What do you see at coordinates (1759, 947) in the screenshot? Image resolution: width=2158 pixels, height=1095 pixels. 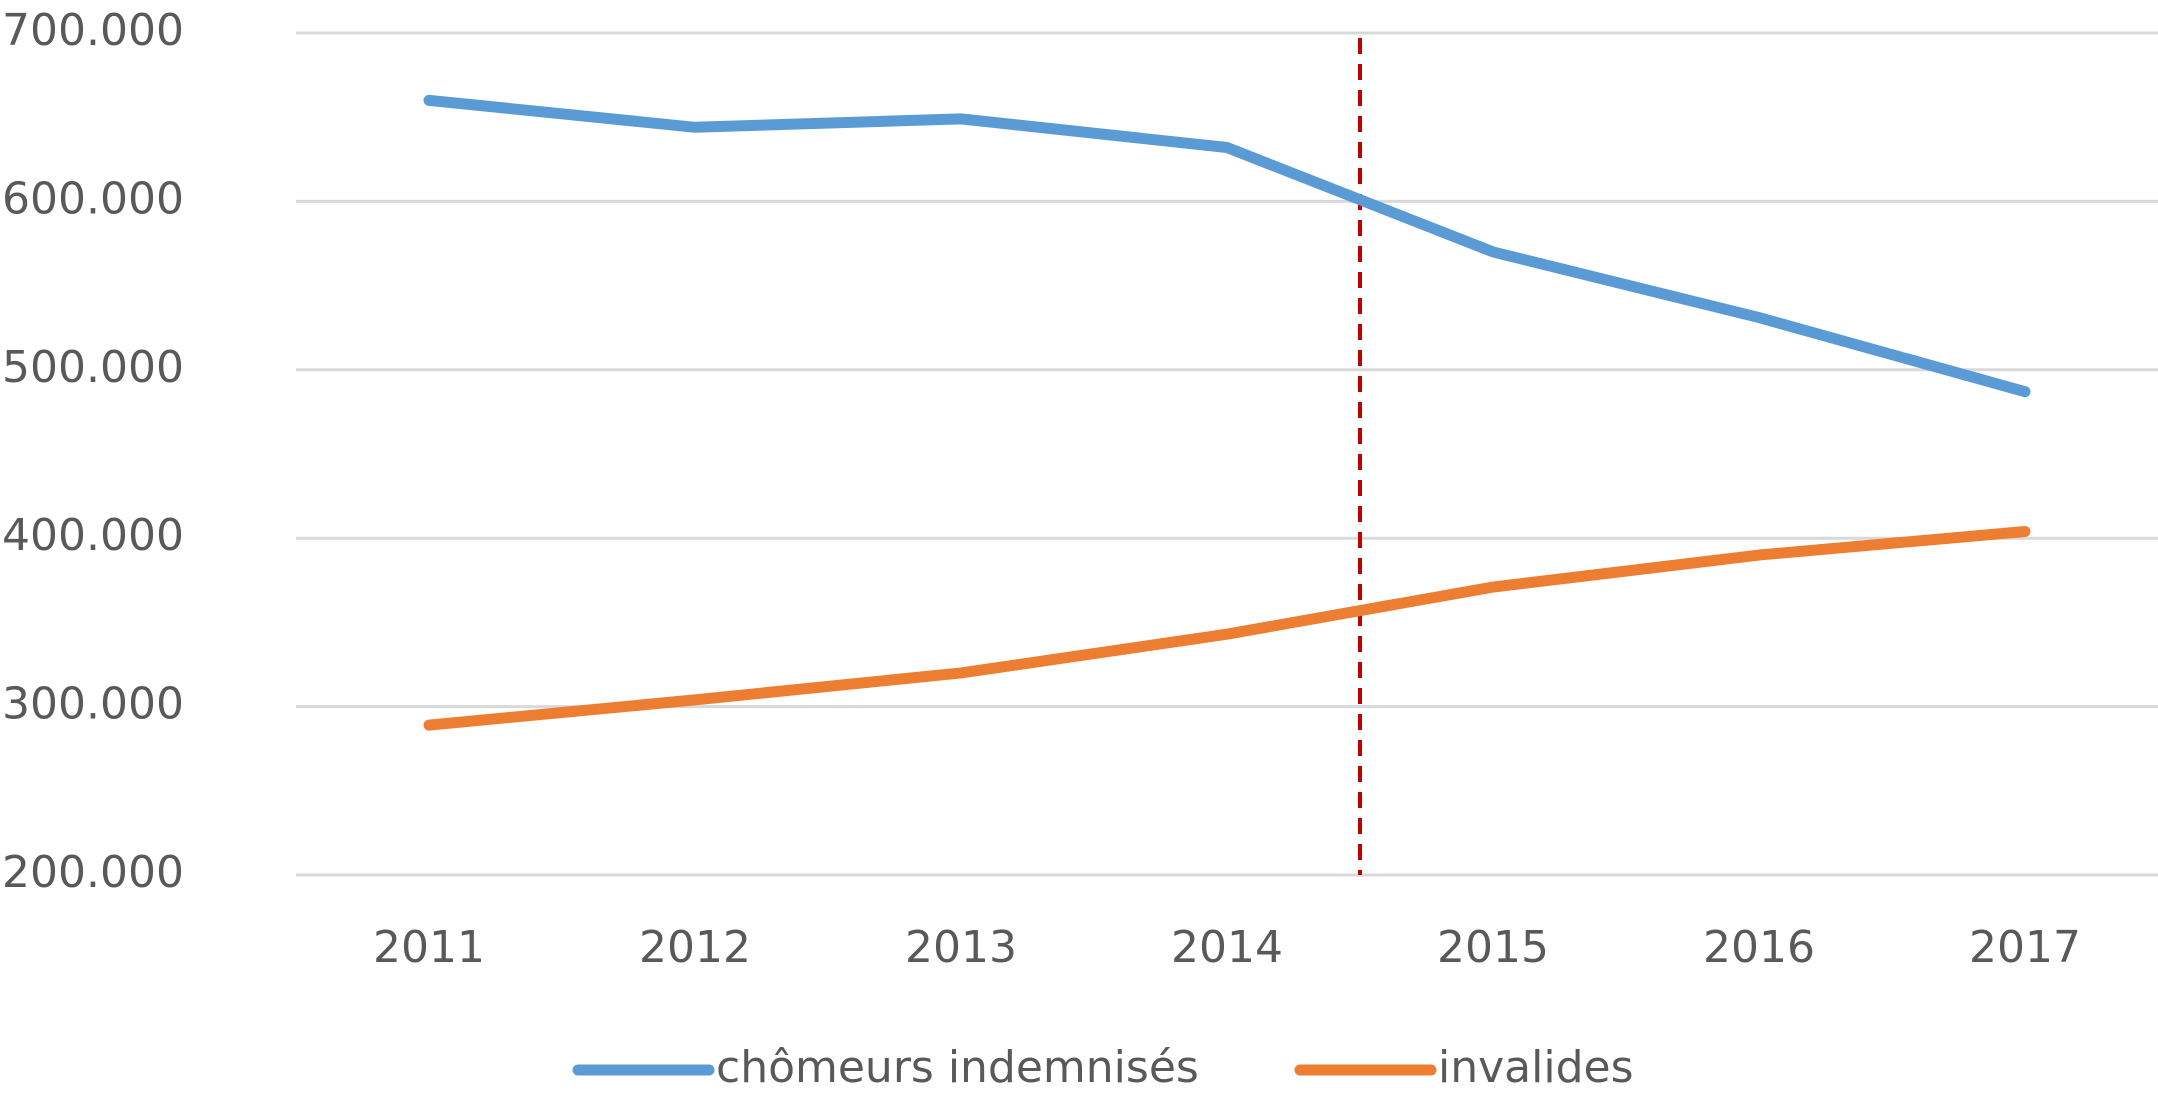 I see `x-tick-label: 2016` at bounding box center [1759, 947].